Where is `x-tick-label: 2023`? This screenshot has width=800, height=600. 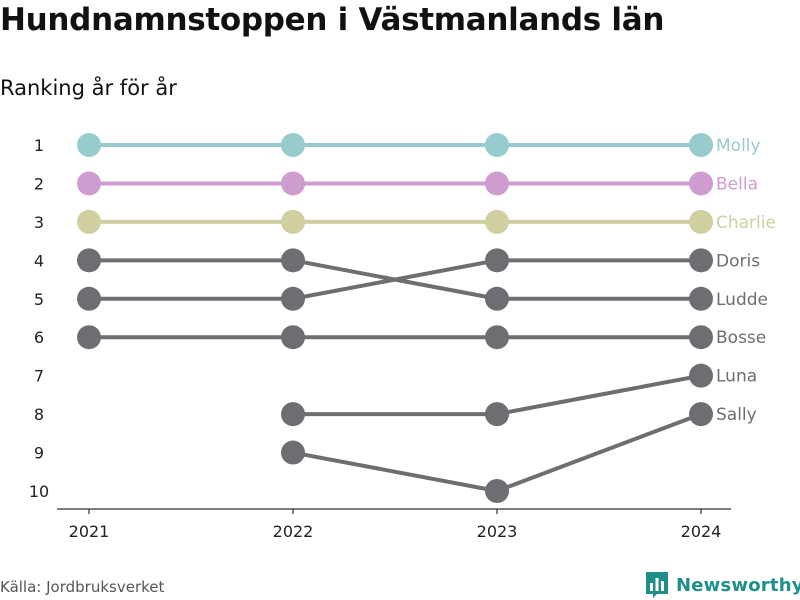
x-tick-label: 2023 is located at coordinates (497, 531).